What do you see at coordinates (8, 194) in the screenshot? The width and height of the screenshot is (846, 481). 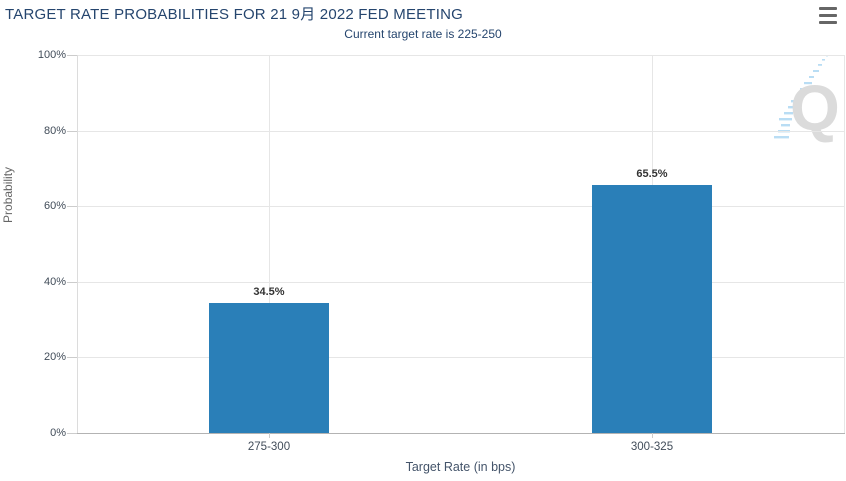 I see `y-axis-title: Probability` at bounding box center [8, 194].